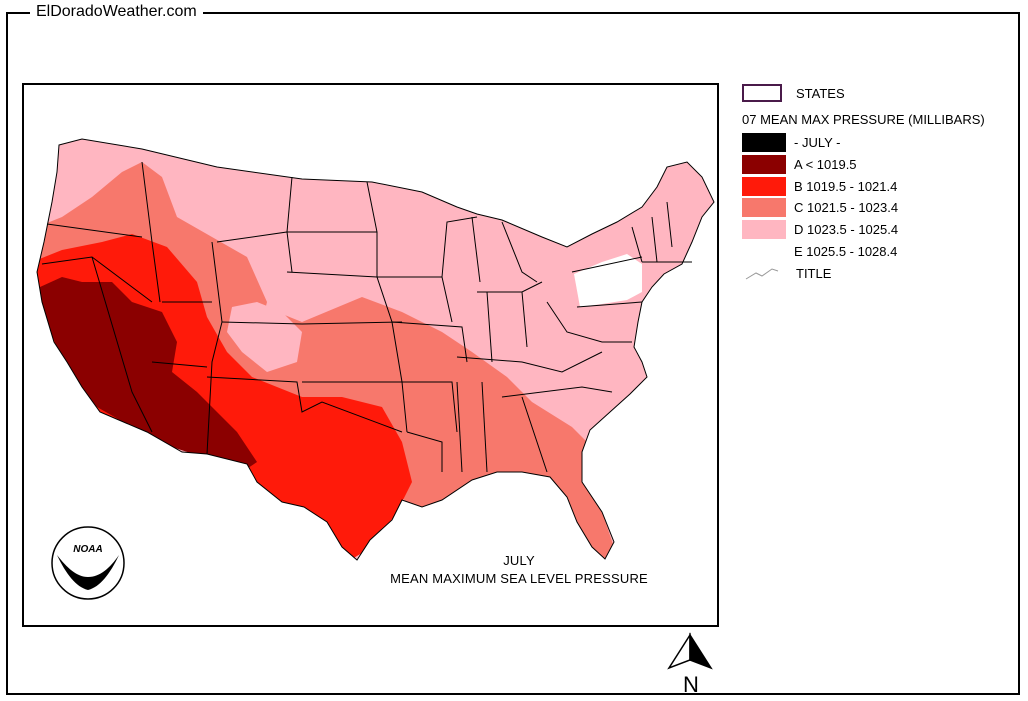  I want to click on title-line-icon, so click(762, 274).